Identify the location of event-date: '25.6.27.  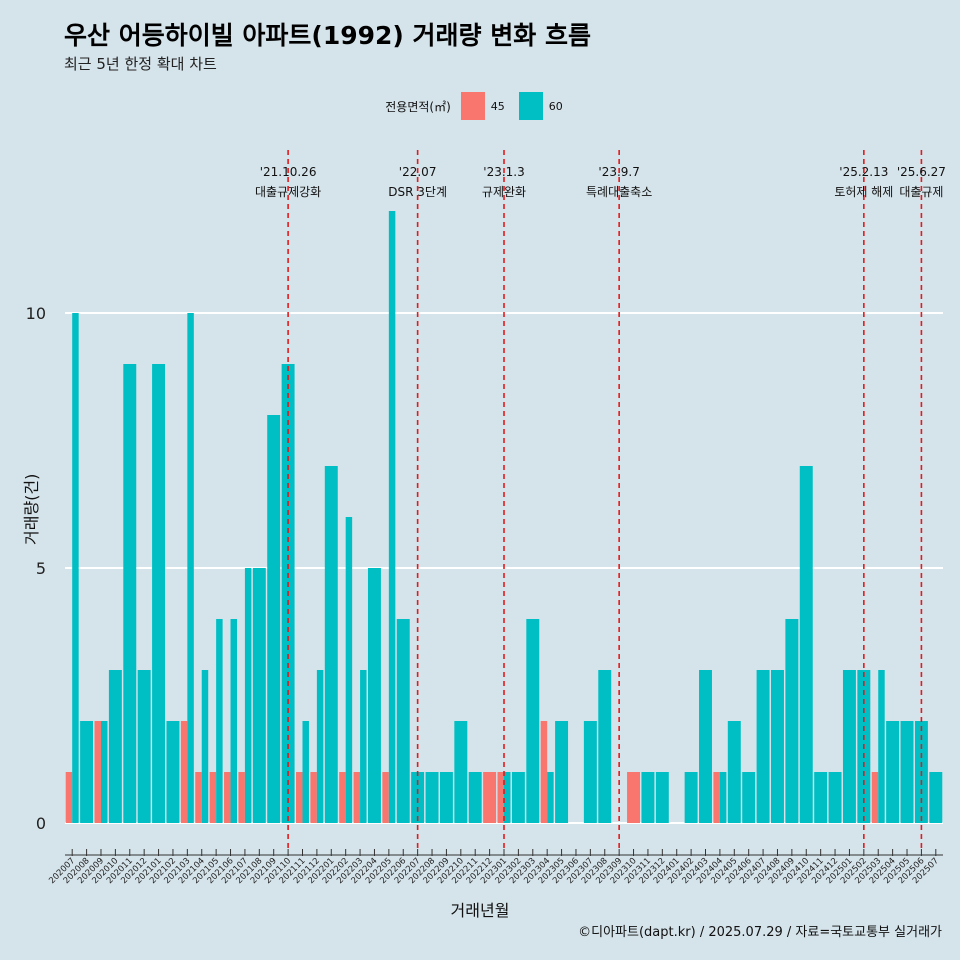
(921, 172).